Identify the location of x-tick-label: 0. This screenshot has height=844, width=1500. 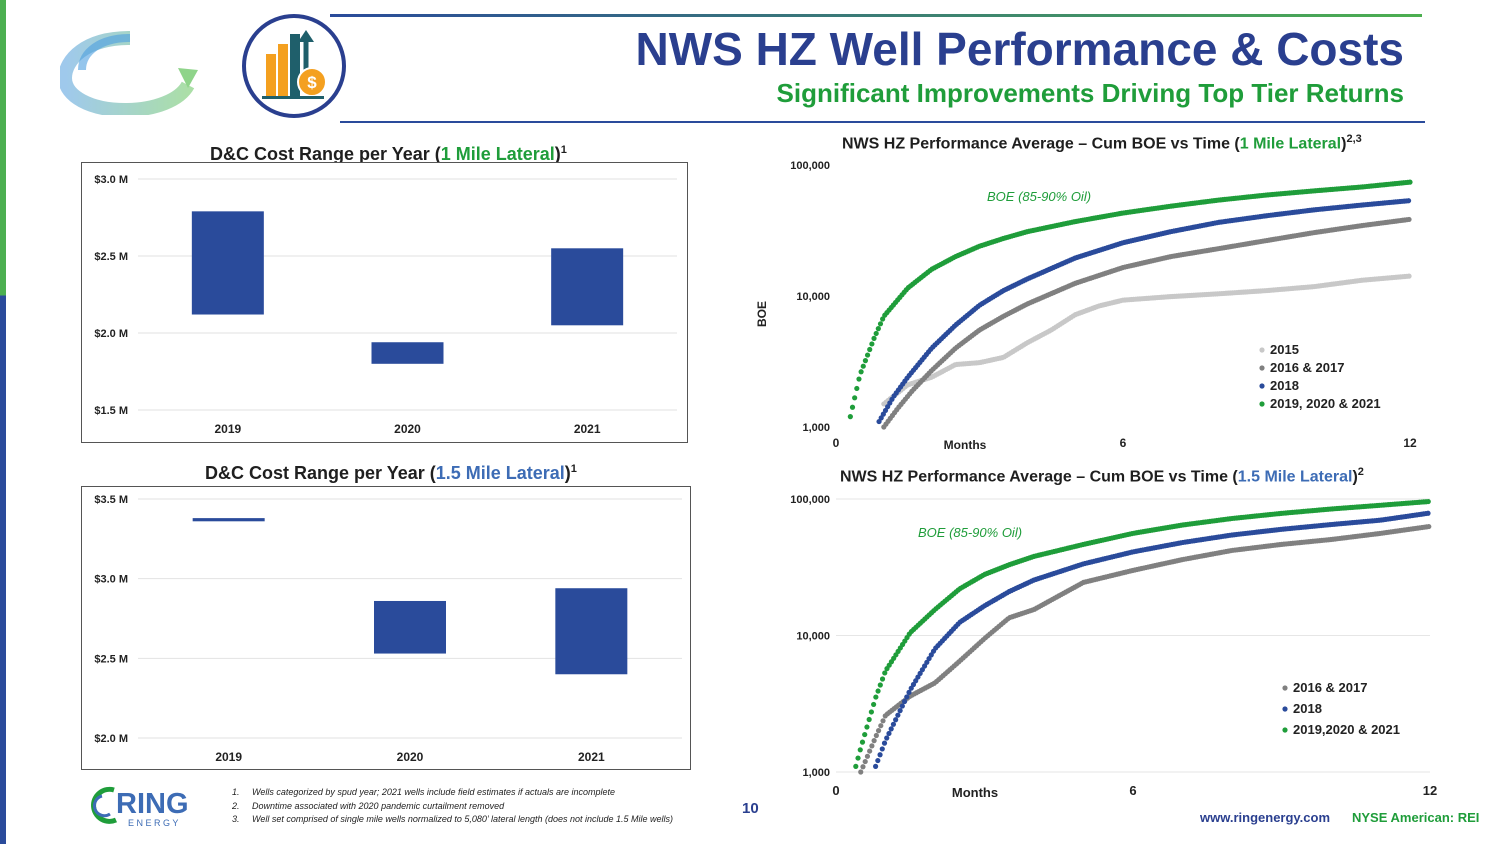
(836, 443).